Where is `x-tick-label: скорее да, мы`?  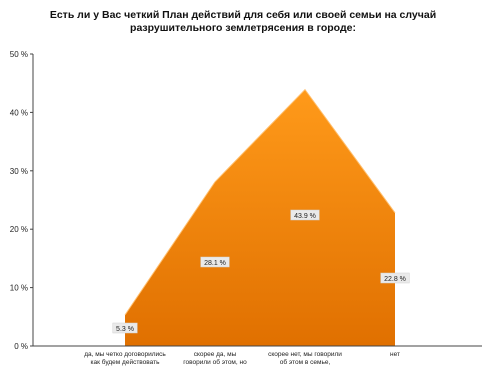
x-tick-label: скорее да, мы is located at coordinates (215, 354).